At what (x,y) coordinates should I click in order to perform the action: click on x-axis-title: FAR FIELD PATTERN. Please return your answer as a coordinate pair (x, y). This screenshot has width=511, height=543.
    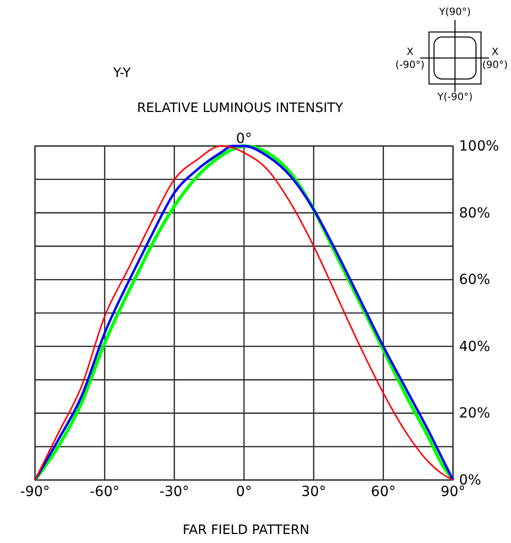
    Looking at the image, I should click on (246, 530).